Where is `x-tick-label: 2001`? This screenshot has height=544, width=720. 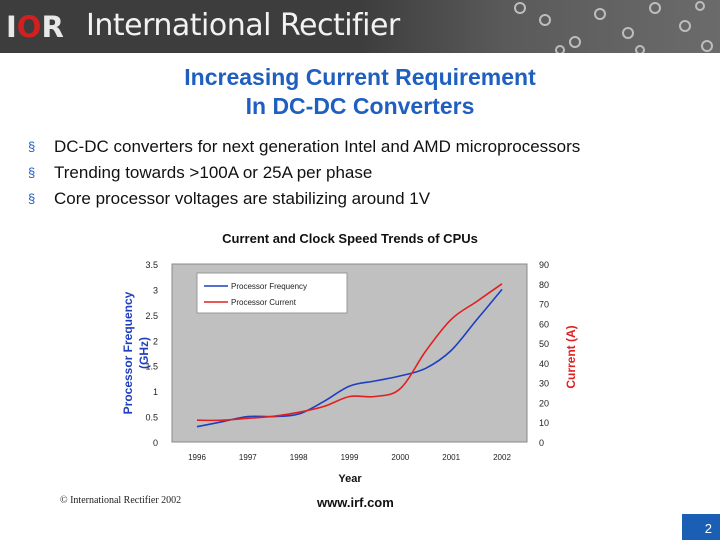 x-tick-label: 2001 is located at coordinates (451, 457).